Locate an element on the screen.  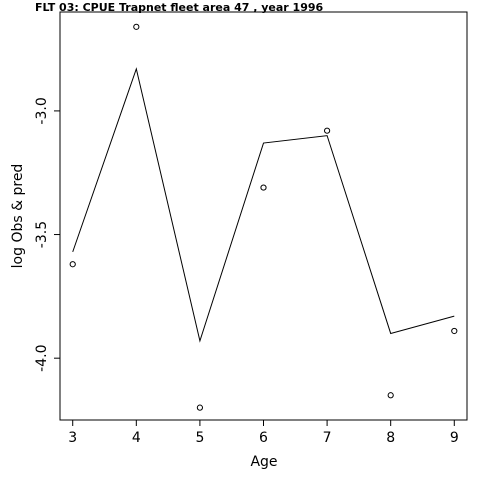
x-tick-label: 7 is located at coordinates (327, 438).